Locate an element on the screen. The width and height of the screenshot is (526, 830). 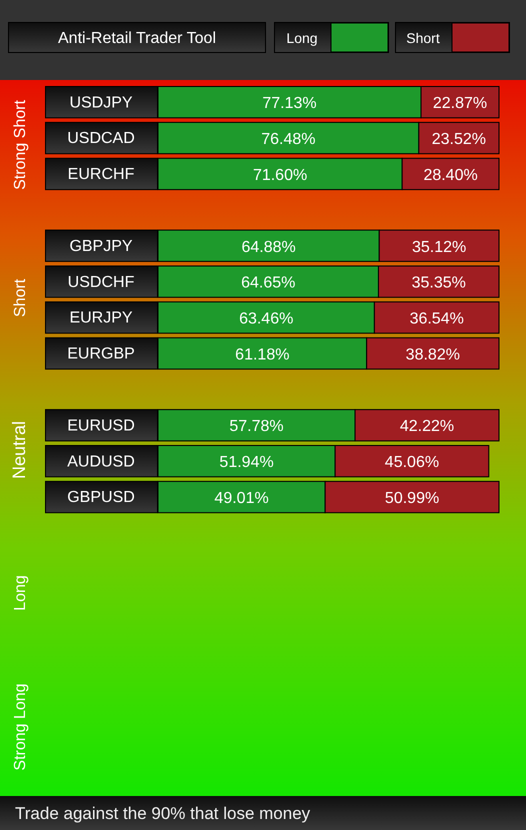
data-label: 49.01% is located at coordinates (241, 499).